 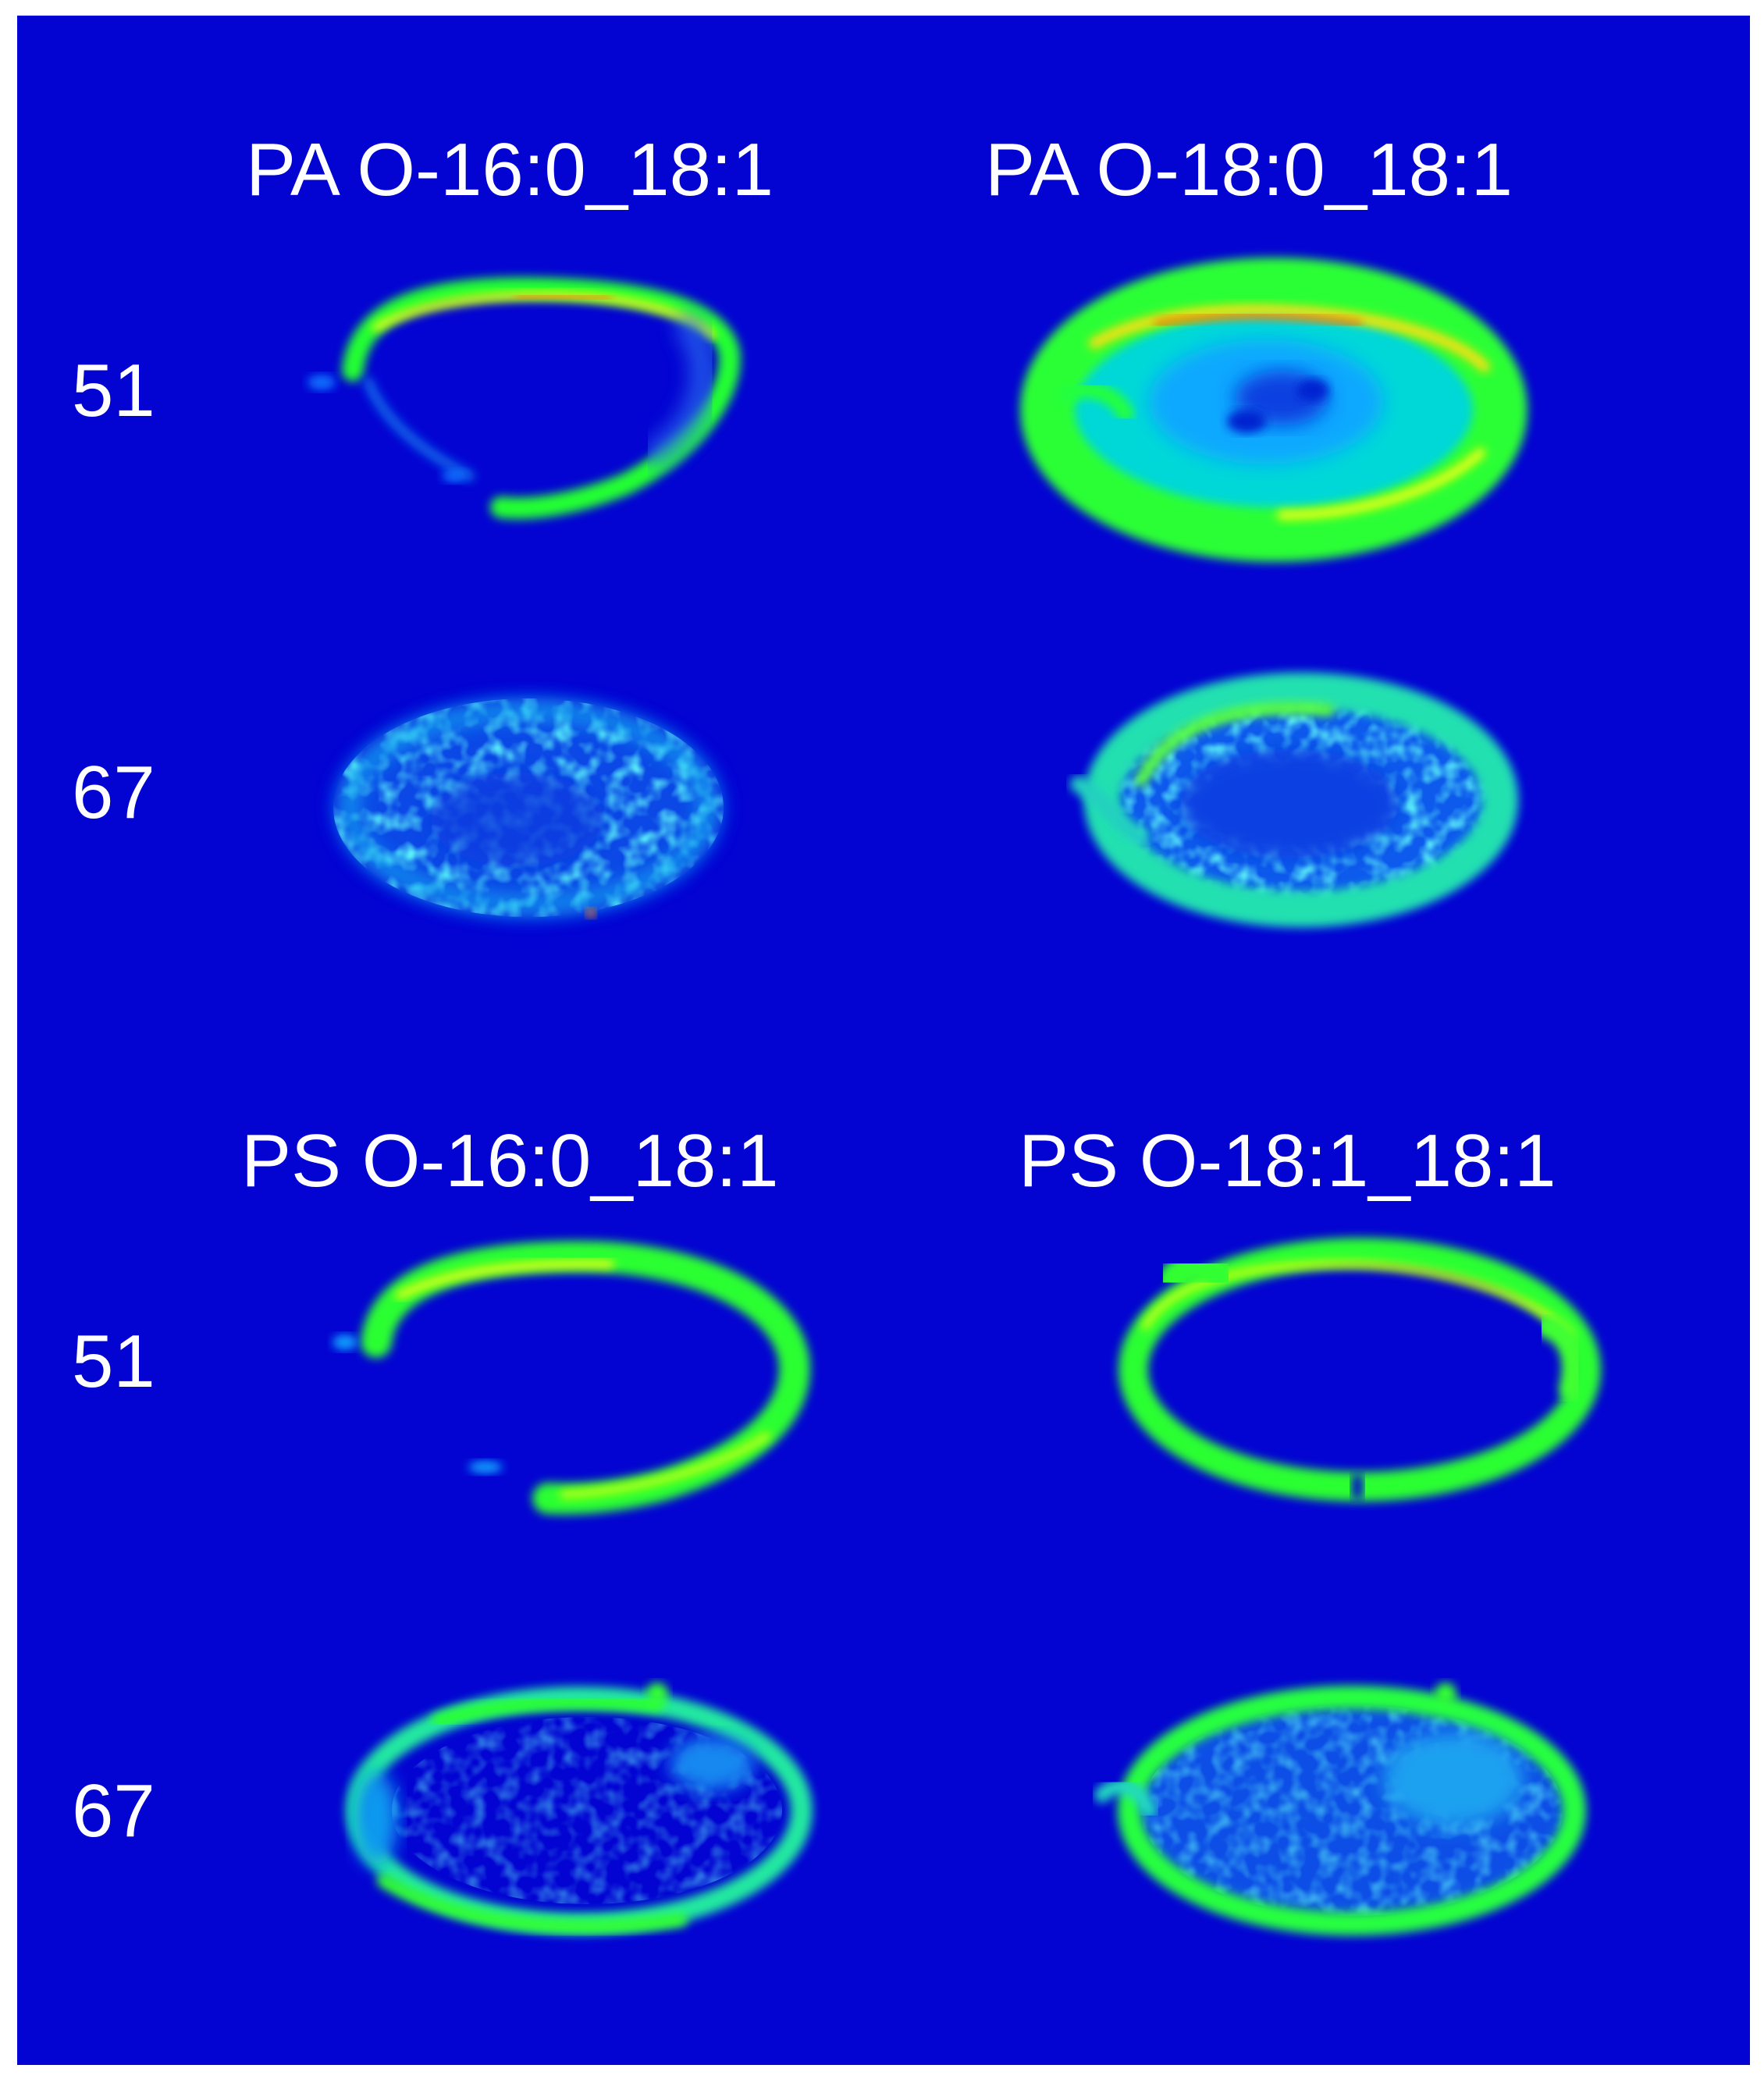 I want to click on column-header-pa-18-0: PA O-18:0_18:1, so click(x=1249, y=169).